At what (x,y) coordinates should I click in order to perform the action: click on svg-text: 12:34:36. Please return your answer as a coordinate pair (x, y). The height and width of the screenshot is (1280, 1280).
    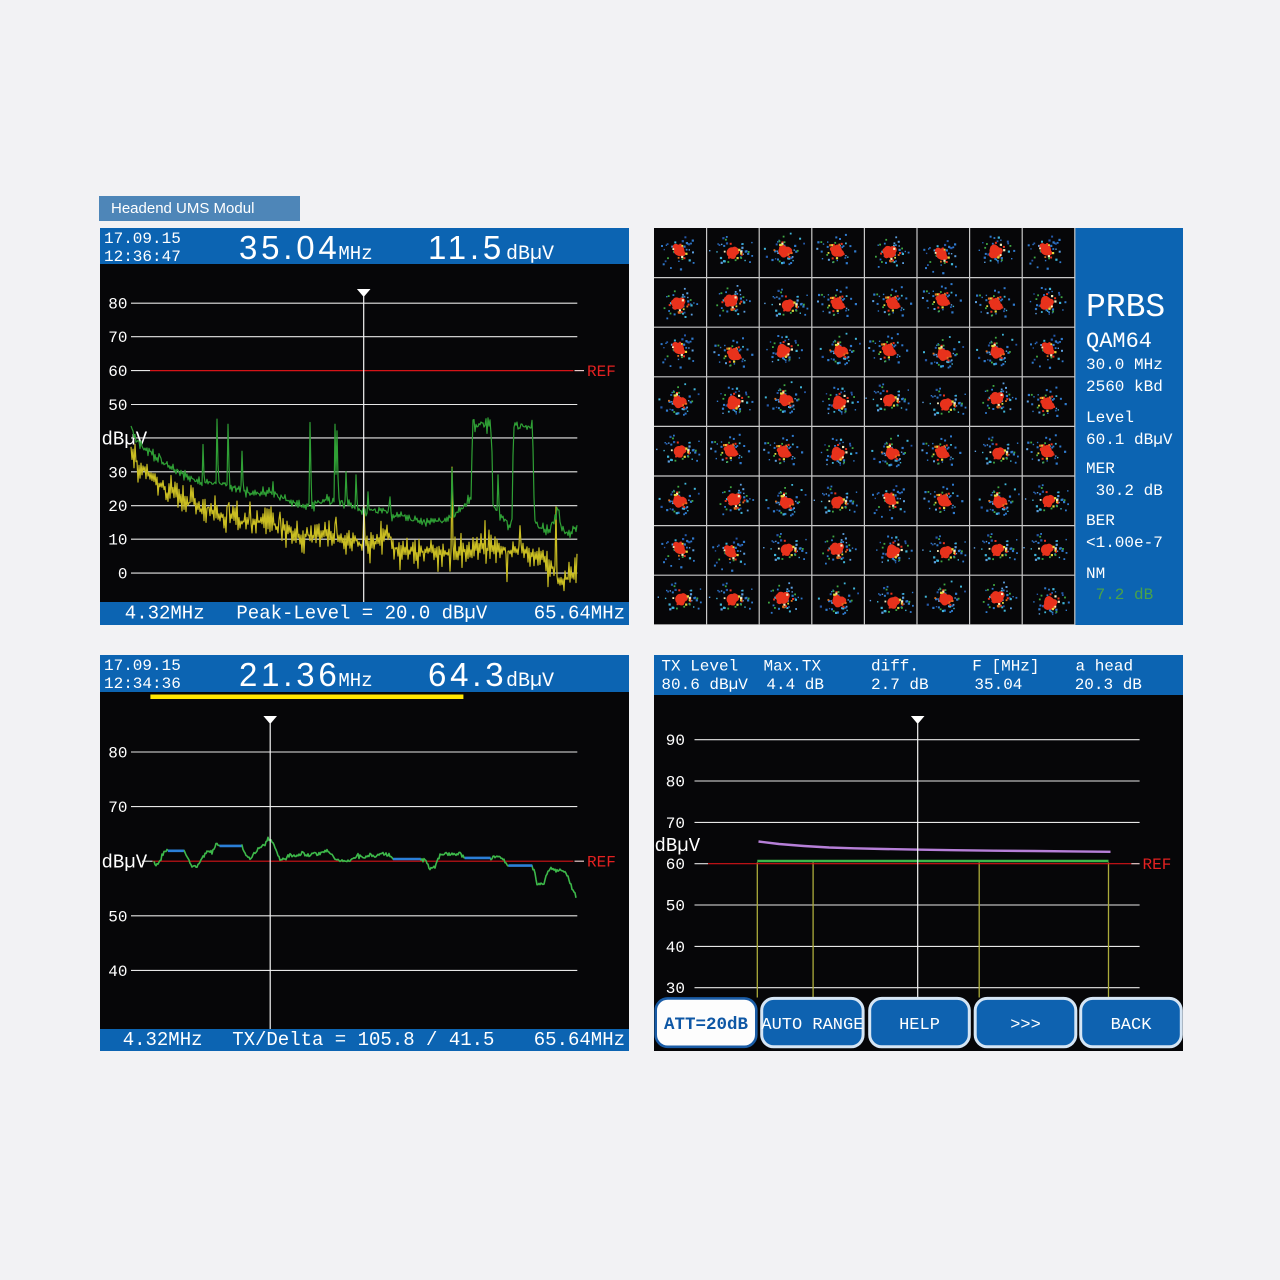
    Looking at the image, I should click on (142, 684).